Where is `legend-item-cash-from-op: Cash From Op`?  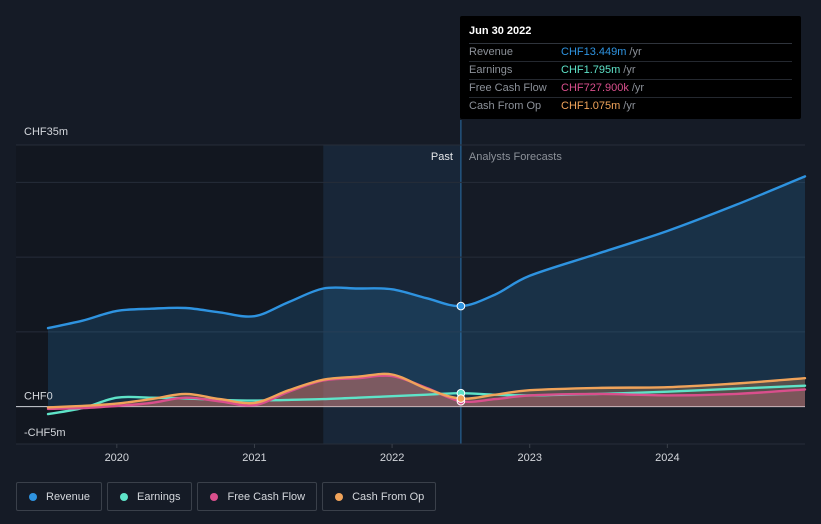 legend-item-cash-from-op: Cash From Op is located at coordinates (379, 496).